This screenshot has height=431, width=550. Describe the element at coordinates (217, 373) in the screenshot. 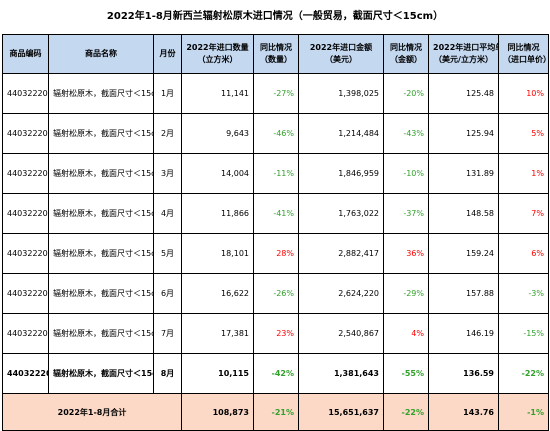

I see `quantity-cell: 10,115` at that location.